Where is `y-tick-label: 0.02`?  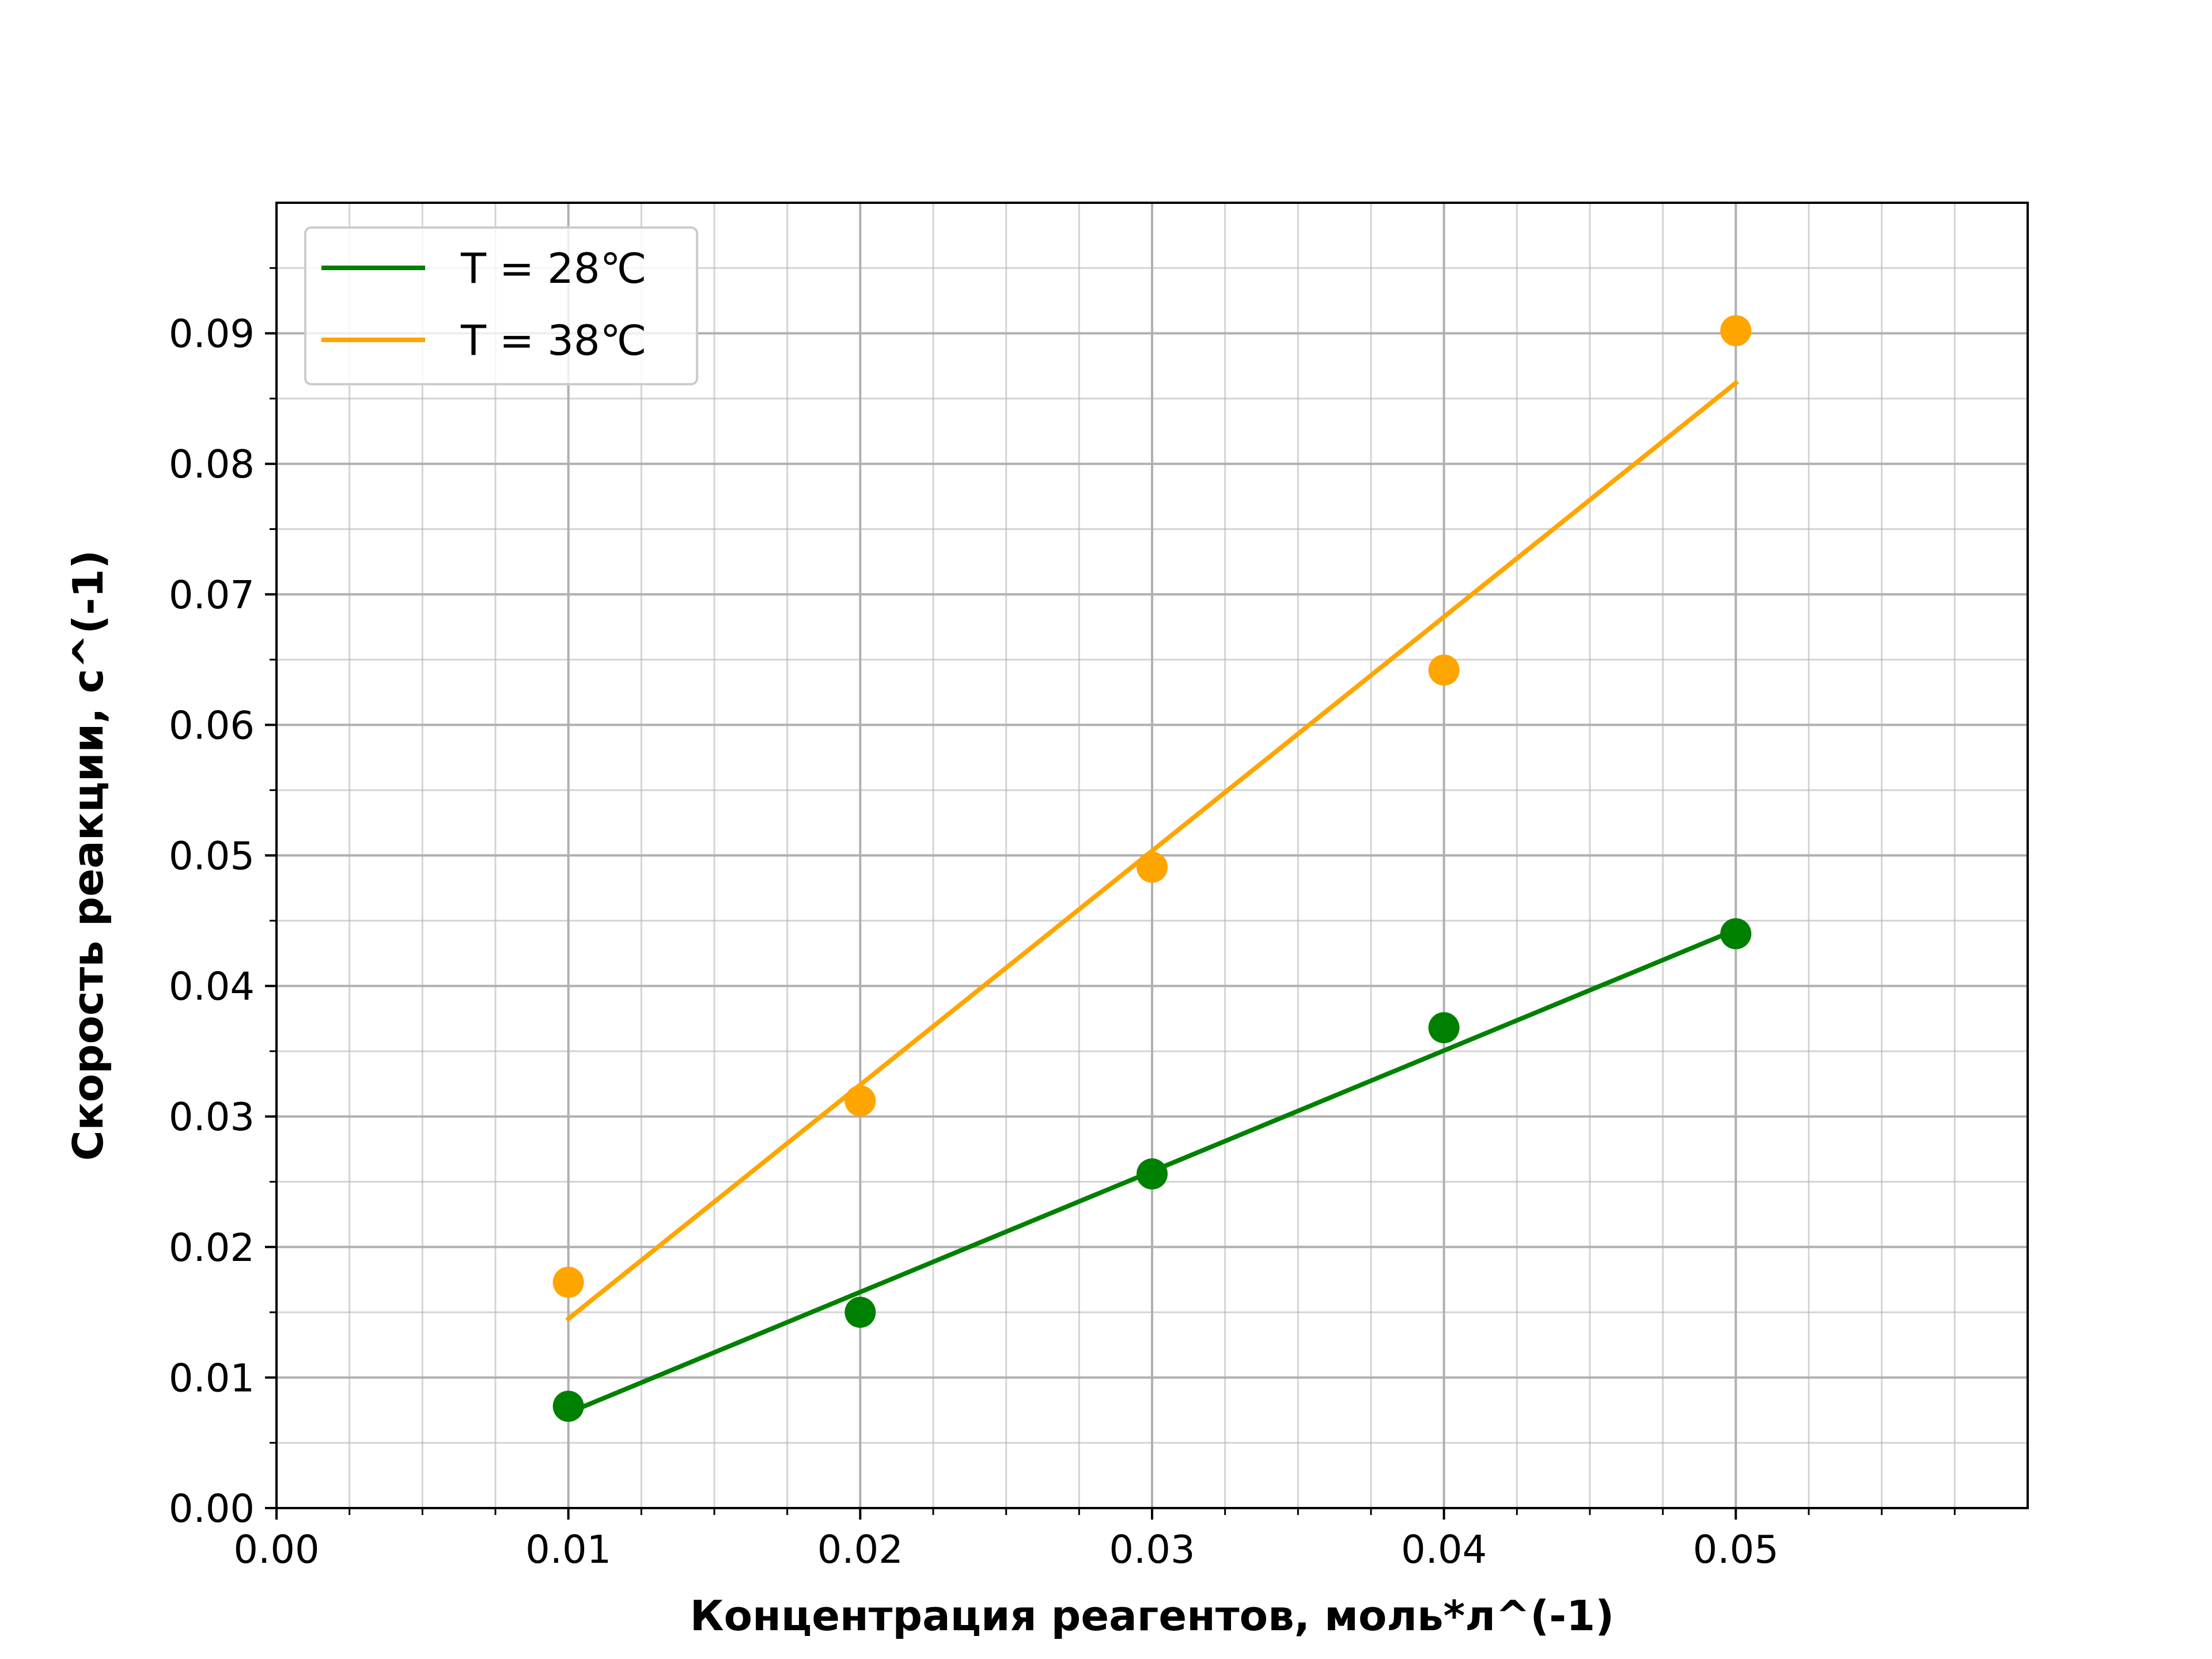
y-tick-label: 0.02 is located at coordinates (212, 1247).